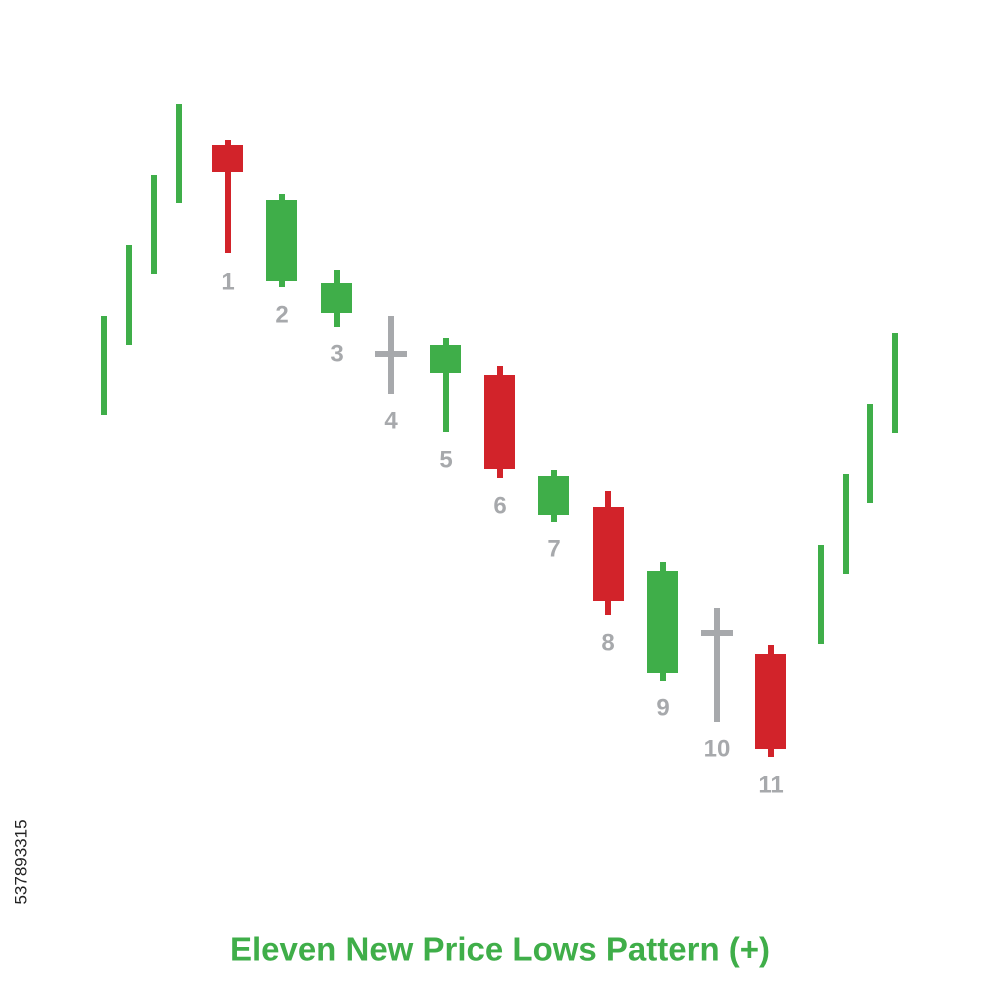 The width and height of the screenshot is (1000, 1000). What do you see at coordinates (607, 642) in the screenshot?
I see `candle-label: 8` at bounding box center [607, 642].